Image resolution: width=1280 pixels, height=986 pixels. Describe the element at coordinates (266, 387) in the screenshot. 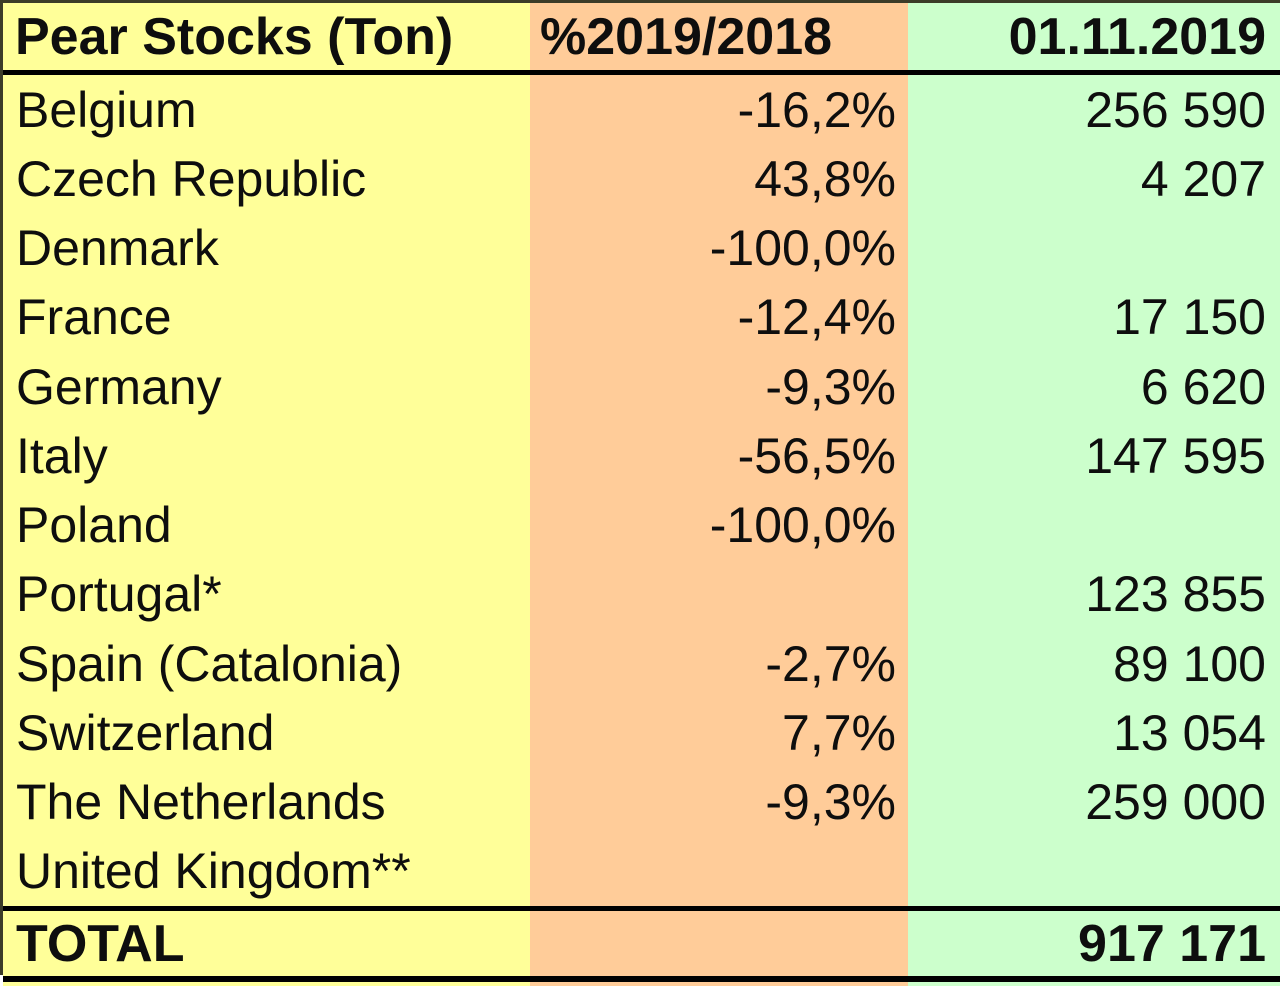

I see `country-cell: Germany` at that location.